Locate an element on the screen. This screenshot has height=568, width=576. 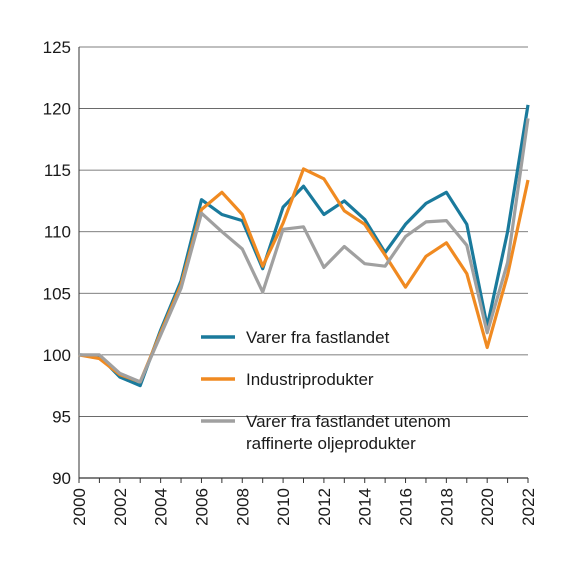
y-axis-ticks: 90 95 100 105 110 115 120 125 is located at coordinates (57, 263).